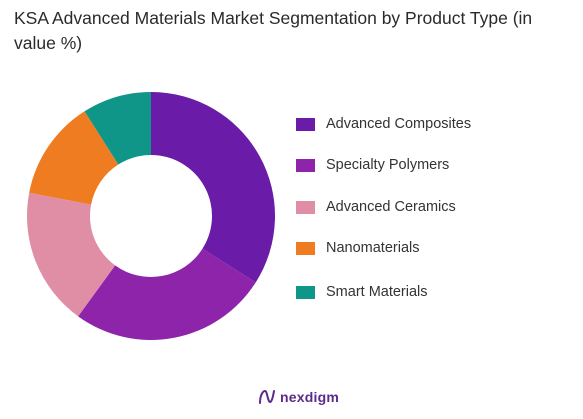 Image resolution: width=583 pixels, height=419 pixels. Describe the element at coordinates (377, 292) in the screenshot. I see `legend-label: Smart Materials` at that location.